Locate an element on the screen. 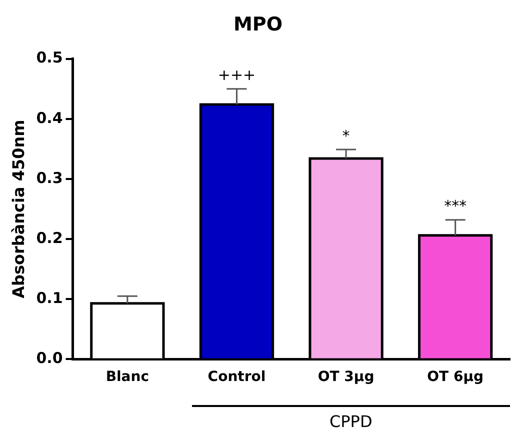 The height and width of the screenshot is (446, 518). x-tick-label: Control is located at coordinates (237, 377).